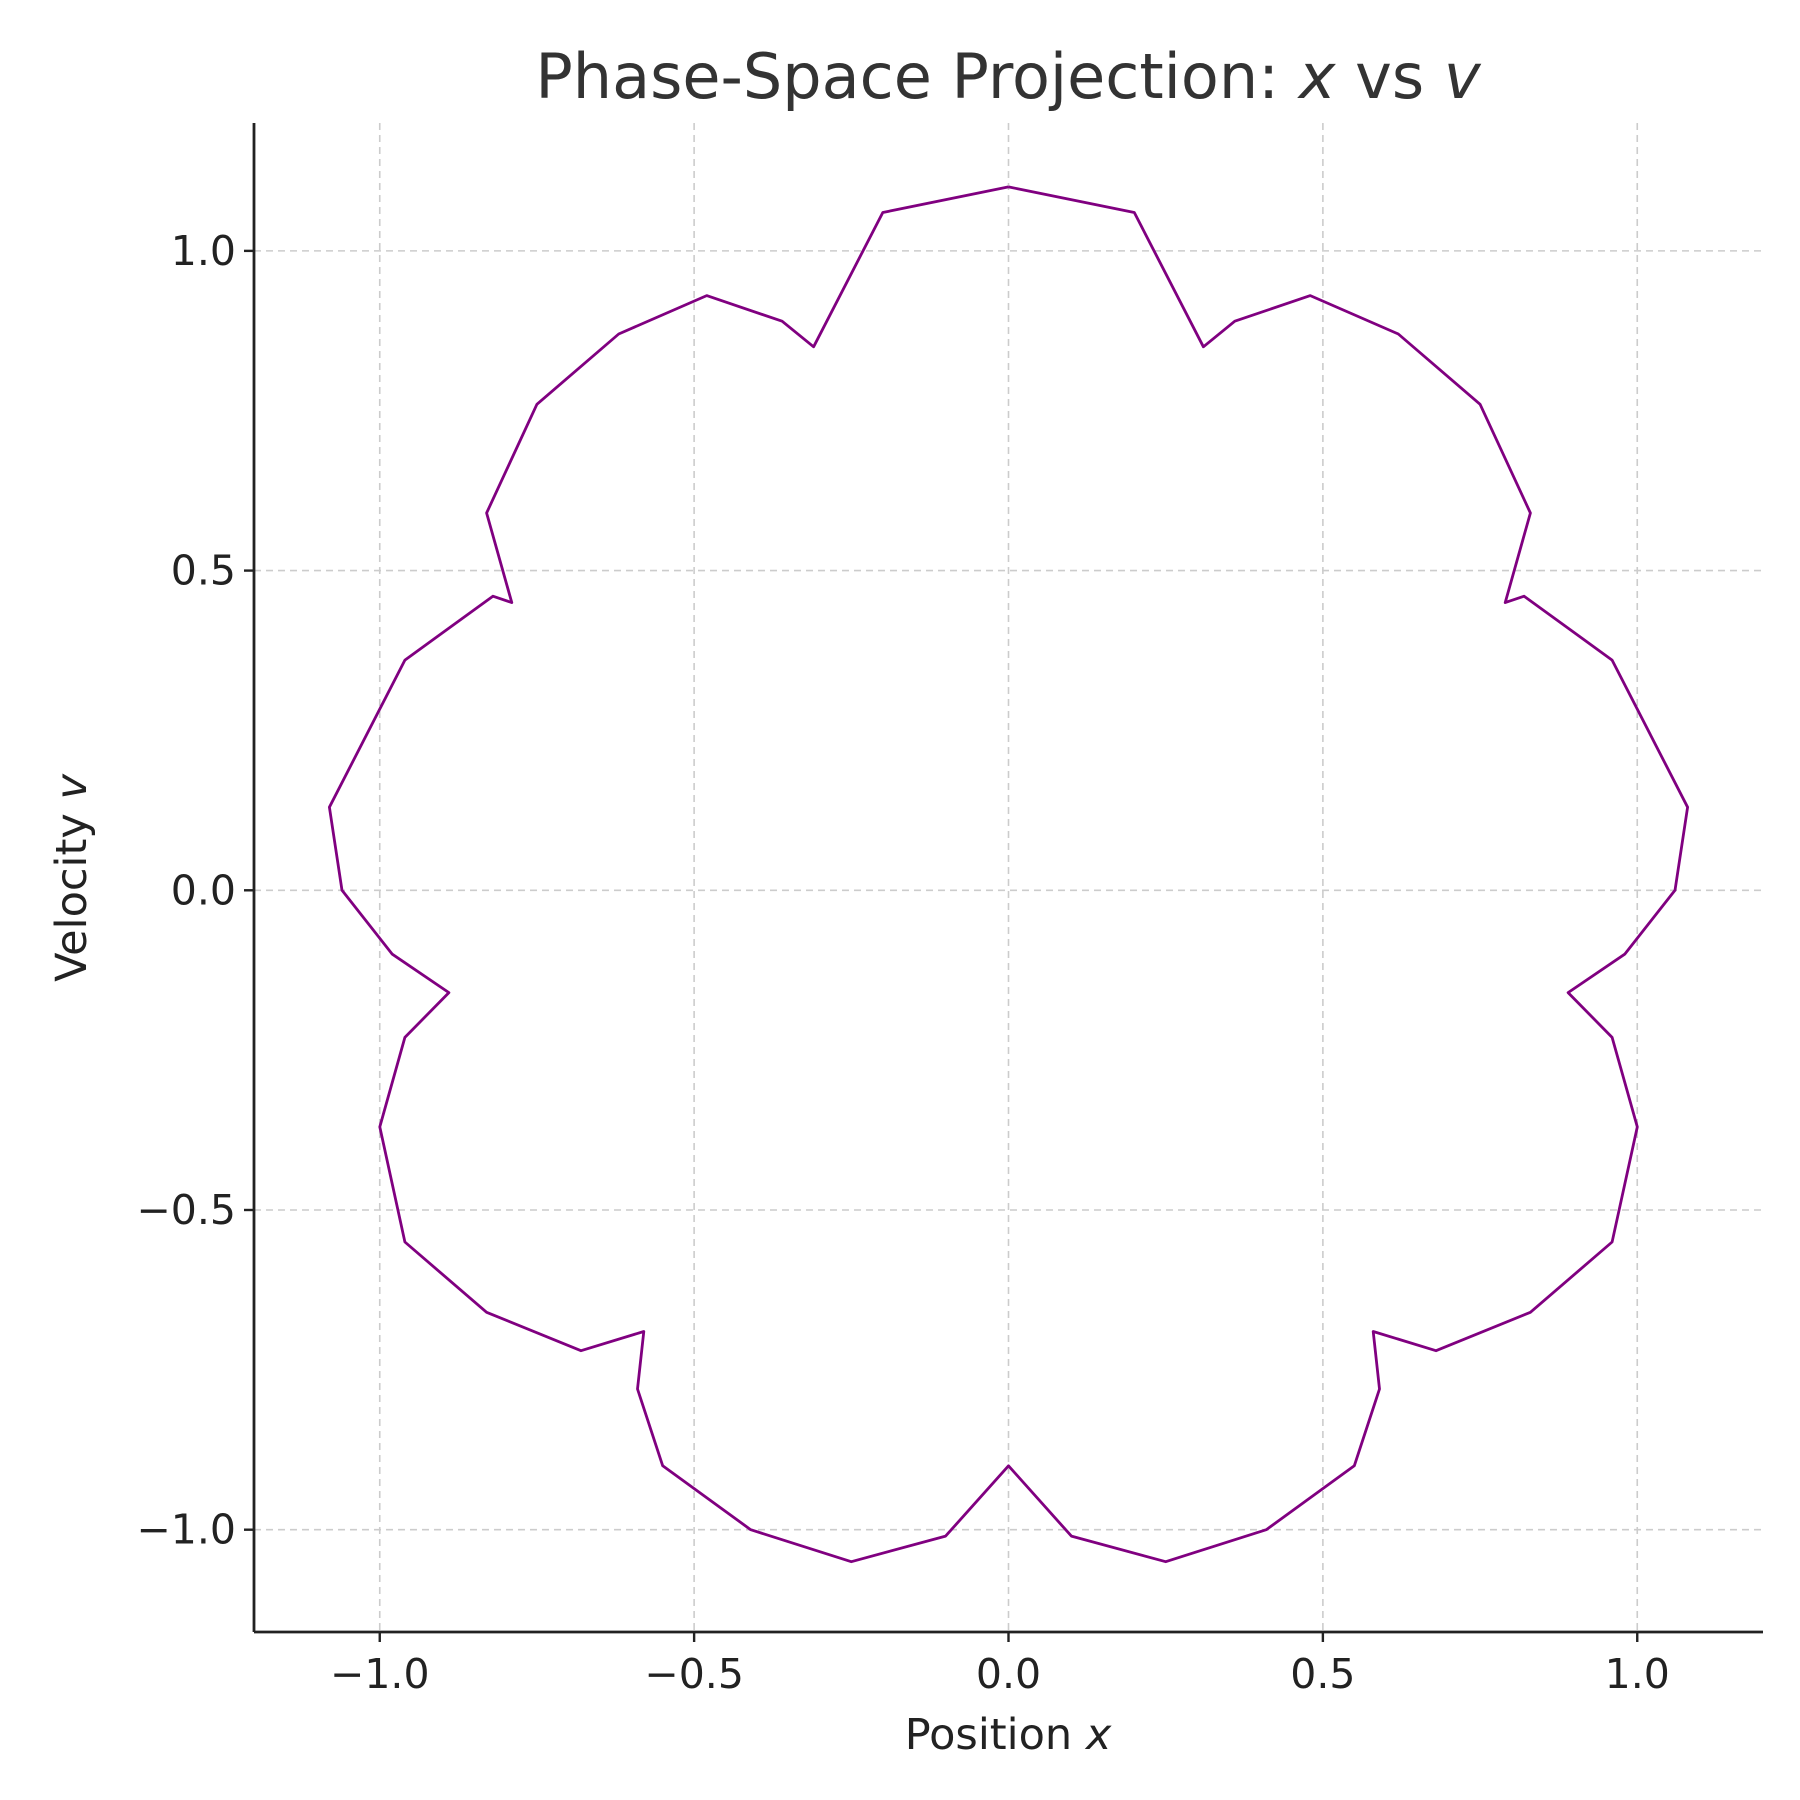 The width and height of the screenshot is (1800, 1800). I want to click on y-tick-label: −0.5, so click(186, 1210).